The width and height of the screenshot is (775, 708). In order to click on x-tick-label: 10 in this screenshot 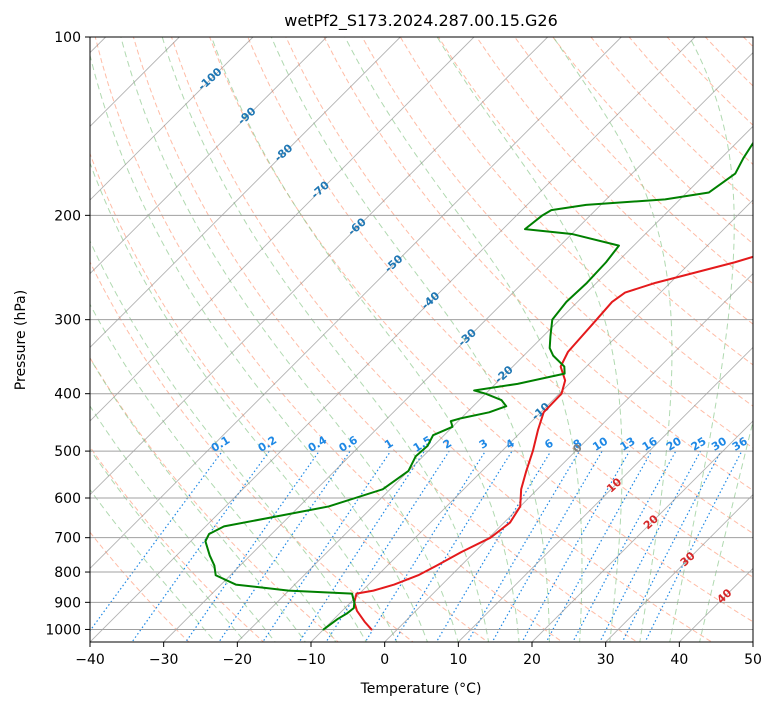, I will do `click(458, 660)`.